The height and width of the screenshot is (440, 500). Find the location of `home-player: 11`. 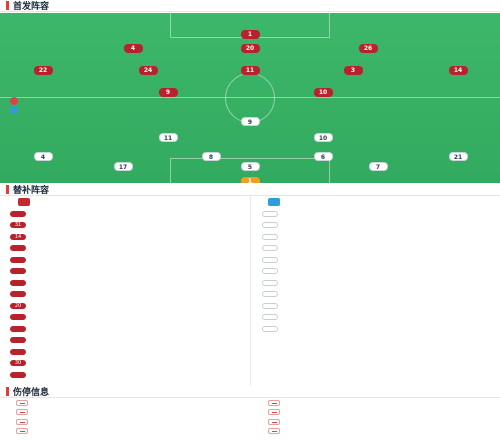

home-player: 11 is located at coordinates (250, 69).